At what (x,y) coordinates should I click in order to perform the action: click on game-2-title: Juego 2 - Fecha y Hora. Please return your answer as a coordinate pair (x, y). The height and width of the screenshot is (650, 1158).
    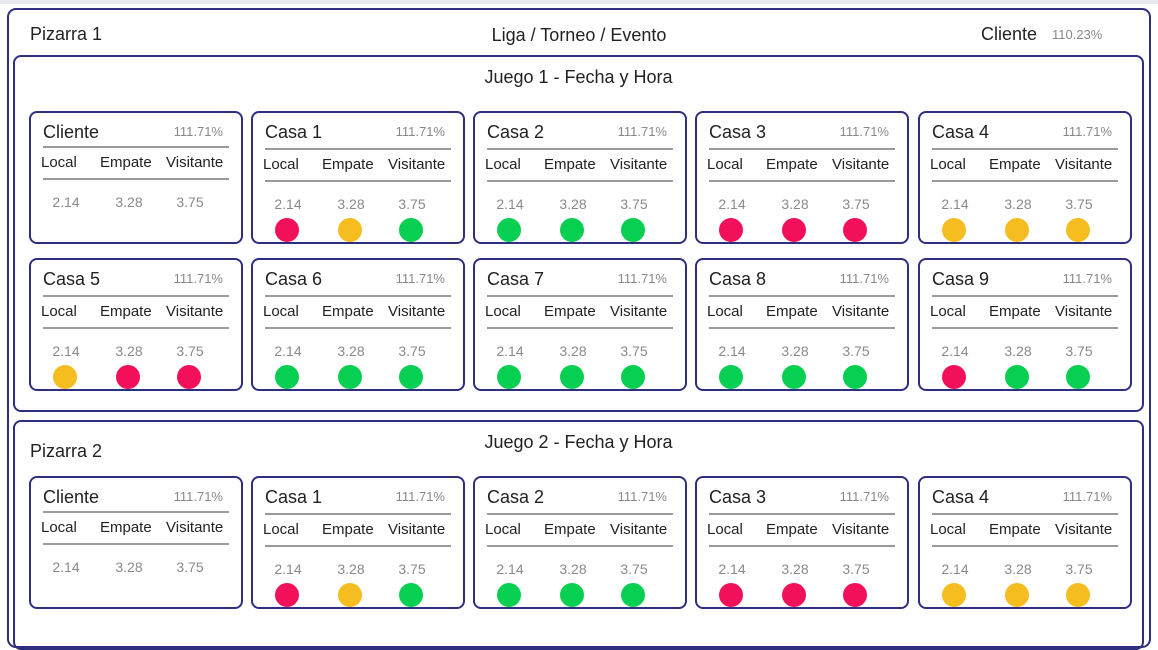
    Looking at the image, I should click on (578, 442).